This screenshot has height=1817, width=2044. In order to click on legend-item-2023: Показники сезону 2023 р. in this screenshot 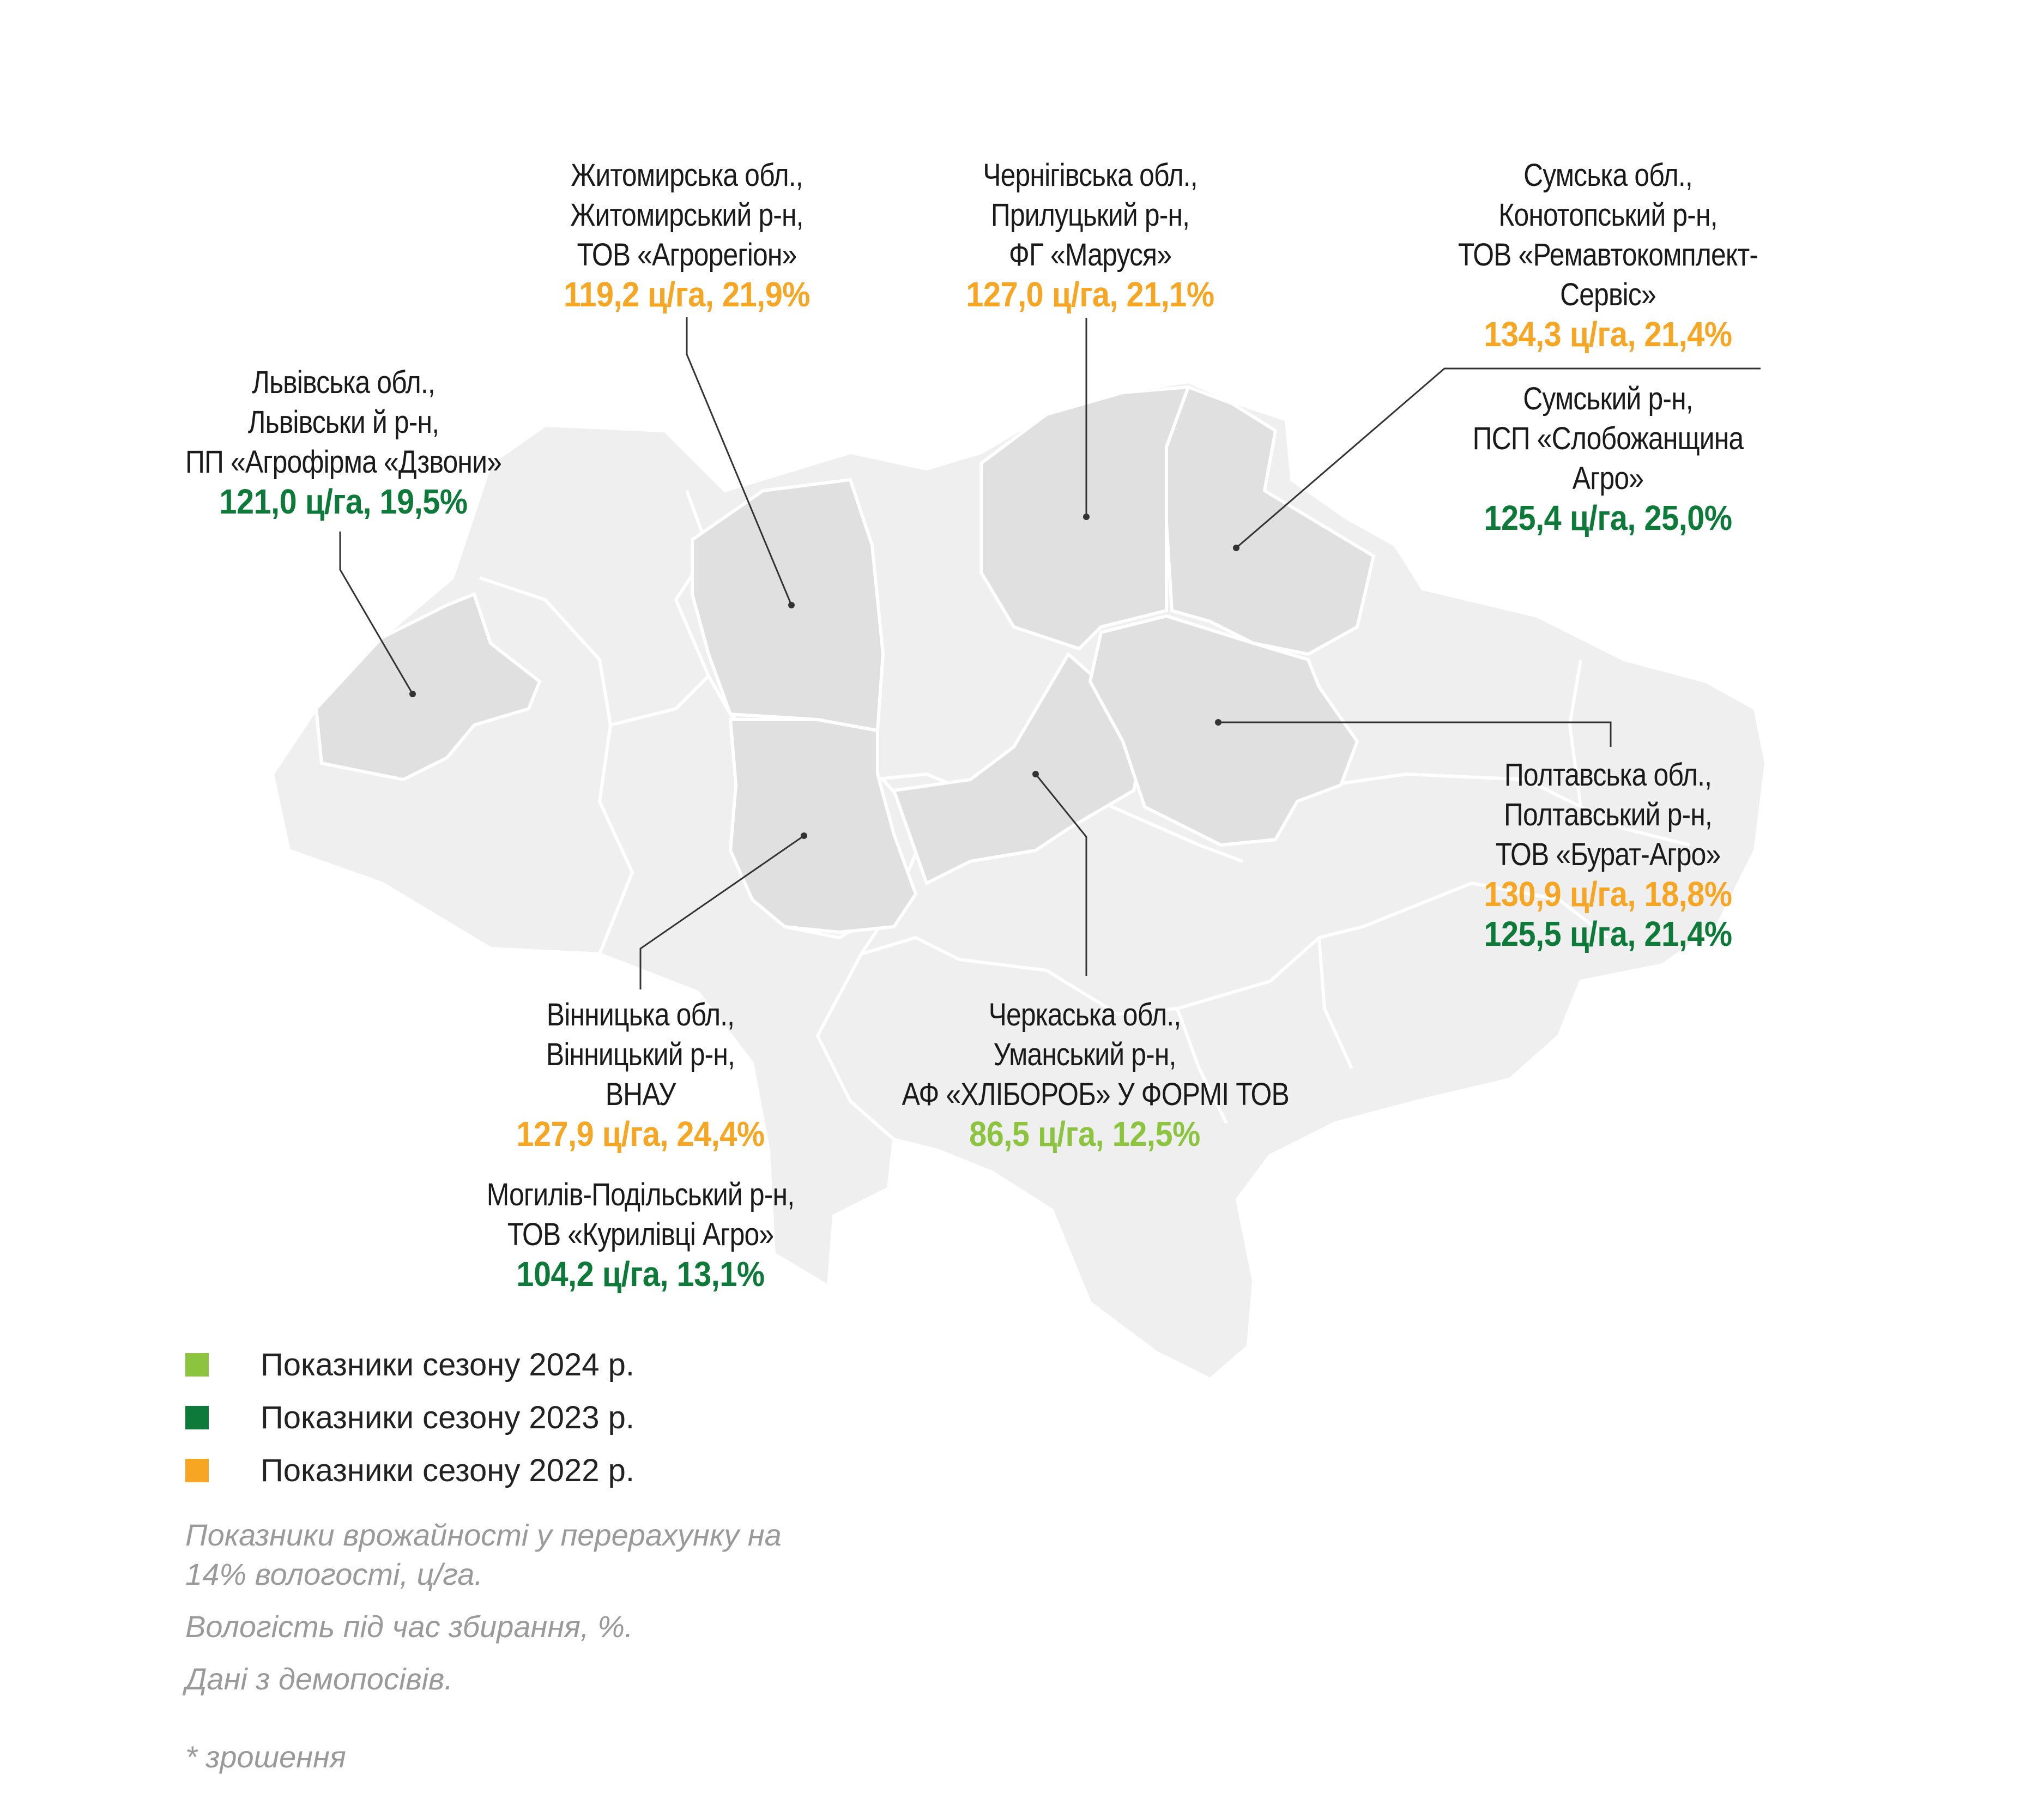, I will do `click(410, 1417)`.